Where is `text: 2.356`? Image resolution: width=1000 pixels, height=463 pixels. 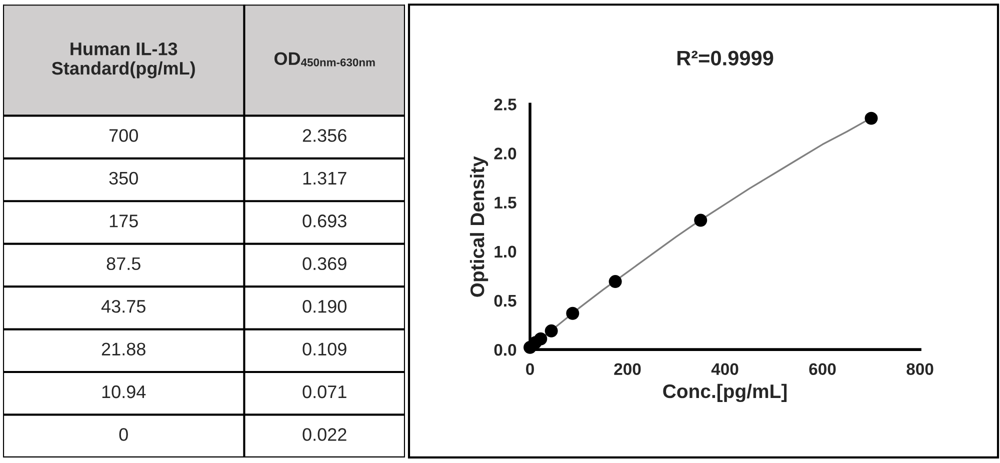 text: 2.356 is located at coordinates (324, 135).